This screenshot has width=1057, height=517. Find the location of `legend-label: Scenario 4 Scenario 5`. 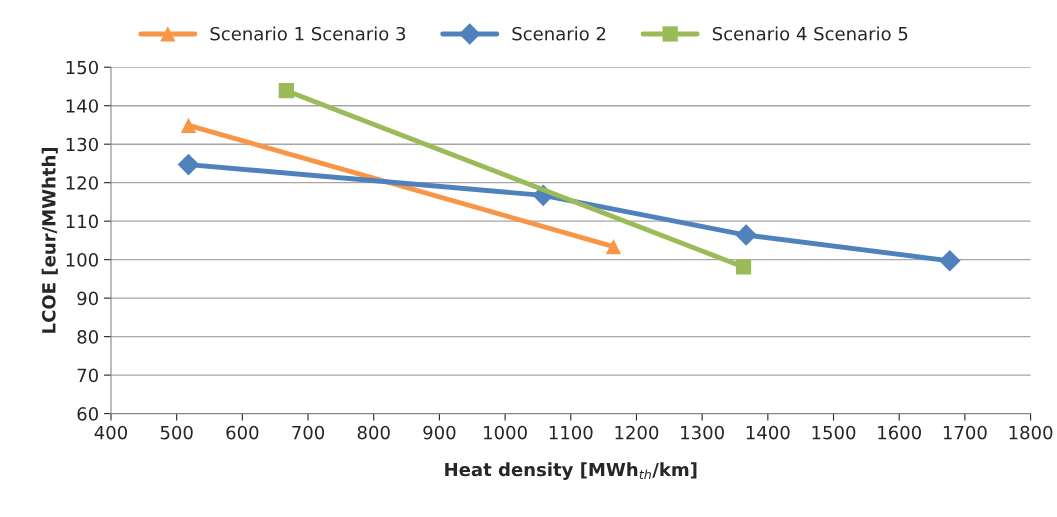

legend-label: Scenario 4 Scenario 5 is located at coordinates (810, 33).